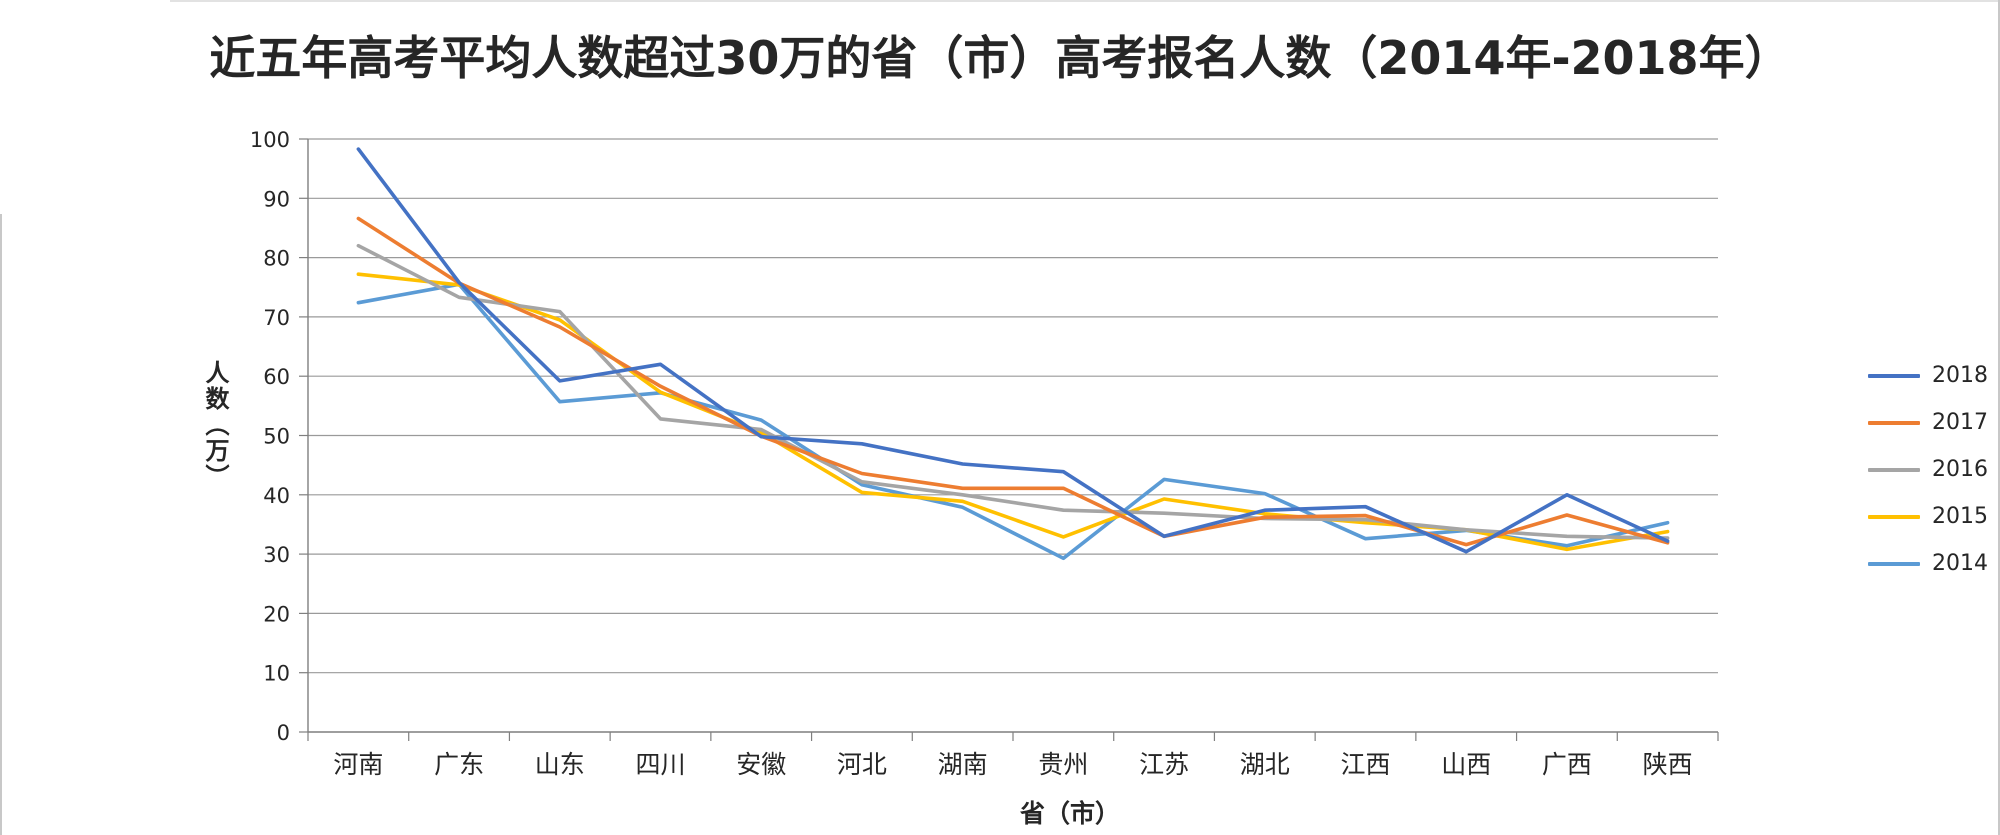  I want to click on legend-item-2018: 2018, so click(1928, 375).